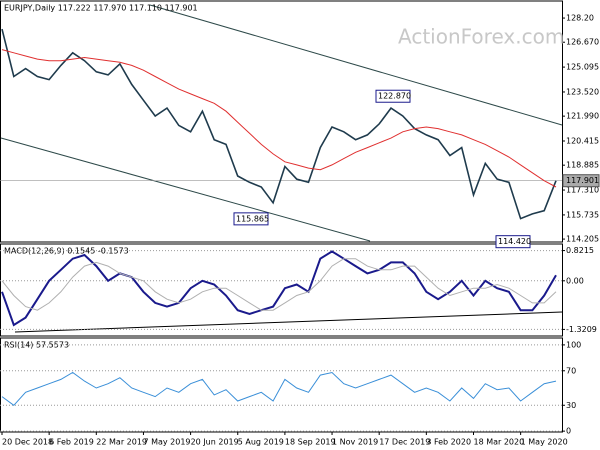 The image size is (600, 450). Describe the element at coordinates (215, 442) in the screenshot. I see `x-tick-label: 20 Jun 2019` at that location.